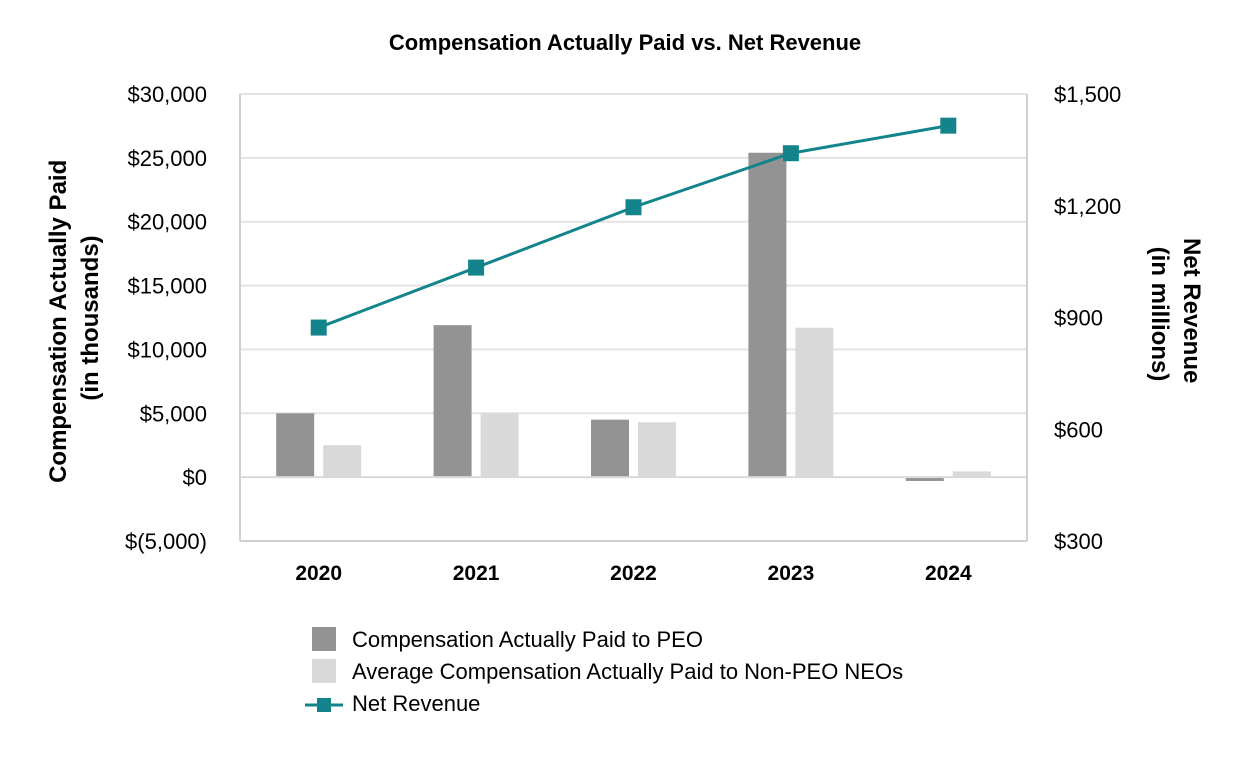 This screenshot has width=1250, height=760. Describe the element at coordinates (527, 639) in the screenshot. I see `legend-label-peo: Compensation Actually Paid to PEO` at that location.